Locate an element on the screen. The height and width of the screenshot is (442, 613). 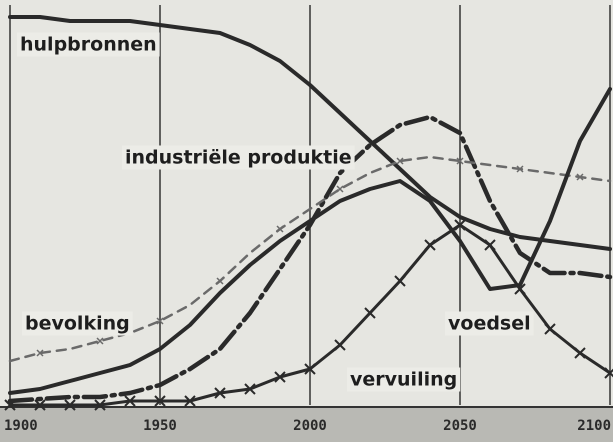
x-tick-label: 2050 is located at coordinates (460, 426).